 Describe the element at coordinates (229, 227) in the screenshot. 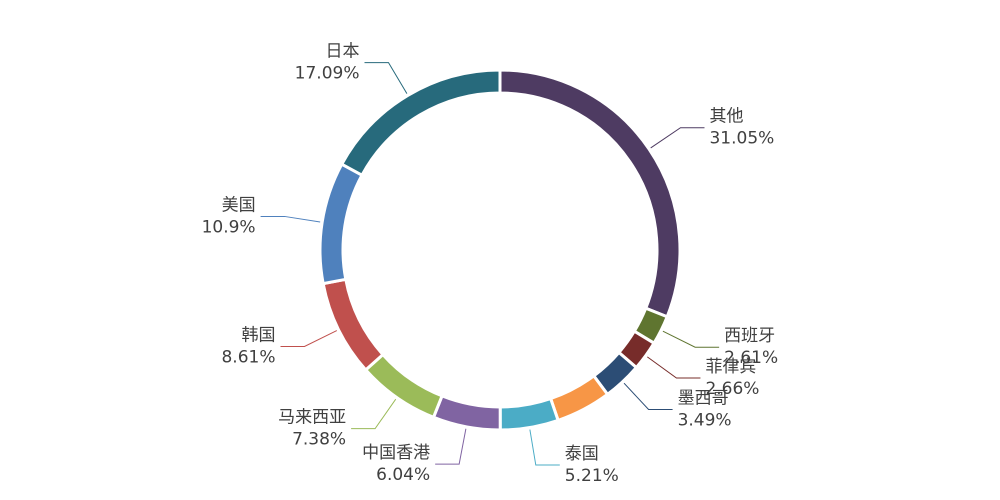

I see `value-label: 10.9%` at that location.